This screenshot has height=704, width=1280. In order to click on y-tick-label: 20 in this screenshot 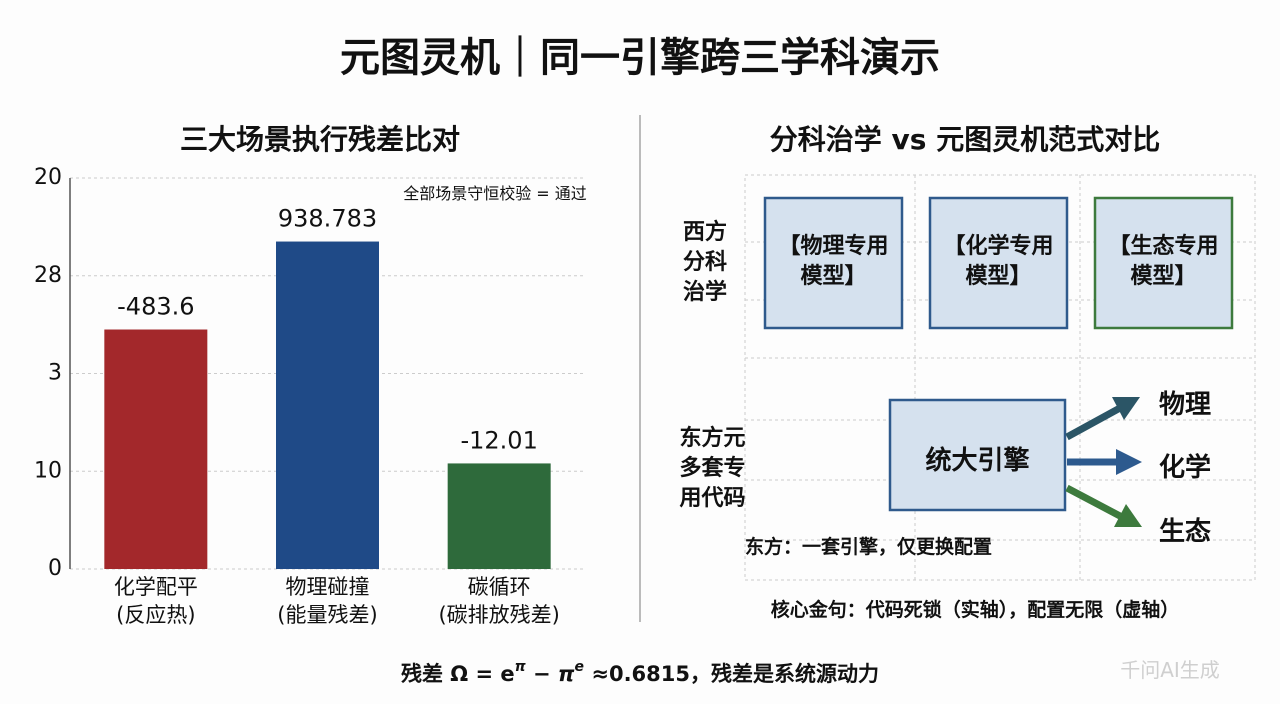, I will do `click(48, 177)`.